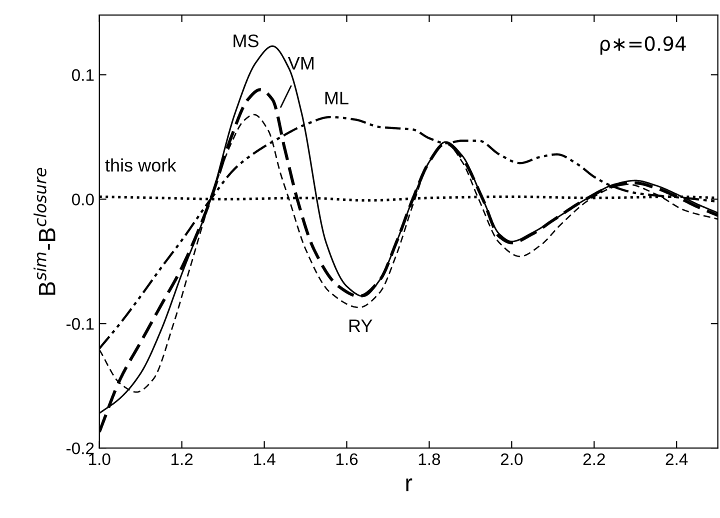 Image resolution: width=720 pixels, height=518 pixels. What do you see at coordinates (83, 75) in the screenshot?
I see `y-tick-label: 0.1` at bounding box center [83, 75].